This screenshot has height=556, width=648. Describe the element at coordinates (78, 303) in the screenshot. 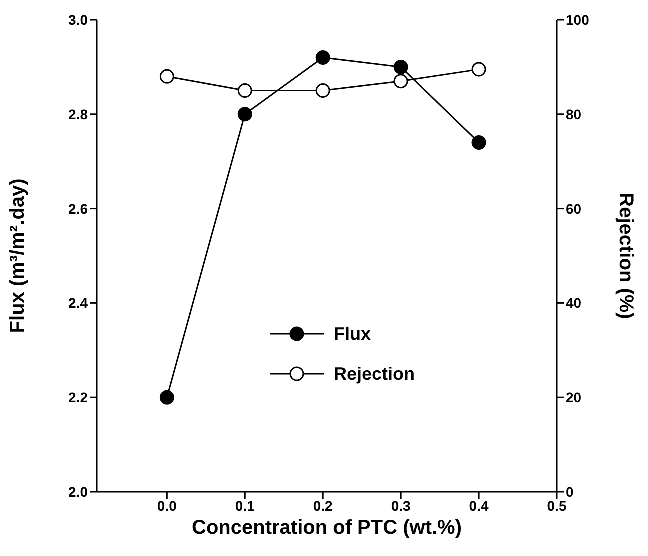

I see `y-tick-label: 2.4` at that location.